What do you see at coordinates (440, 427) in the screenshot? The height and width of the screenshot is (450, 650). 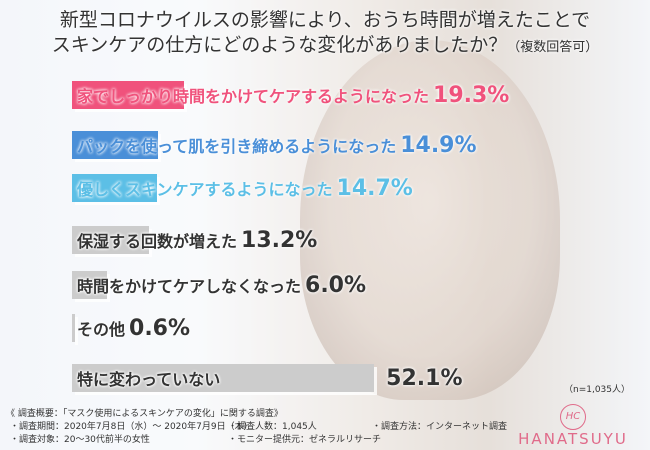 I see `survey-method: ・調査方法：インターネット調査` at bounding box center [440, 427].